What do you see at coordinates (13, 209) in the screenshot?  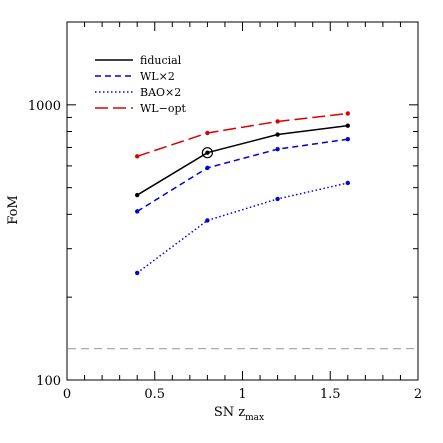 I see `y-axis-title: FoM` at bounding box center [13, 209].